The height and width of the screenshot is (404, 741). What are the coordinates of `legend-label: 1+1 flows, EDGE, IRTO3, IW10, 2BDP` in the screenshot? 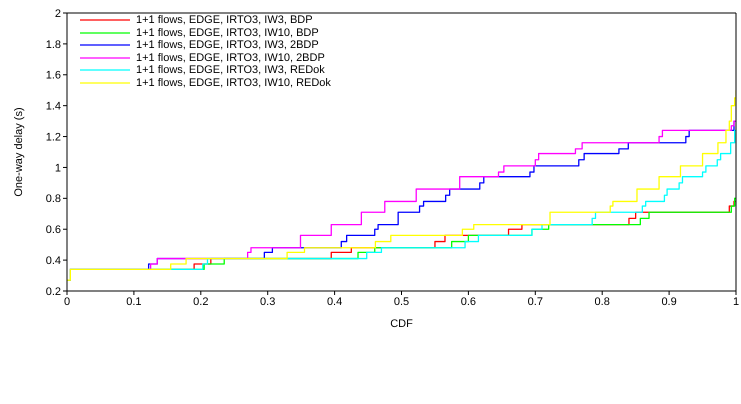 It's located at (230, 58).